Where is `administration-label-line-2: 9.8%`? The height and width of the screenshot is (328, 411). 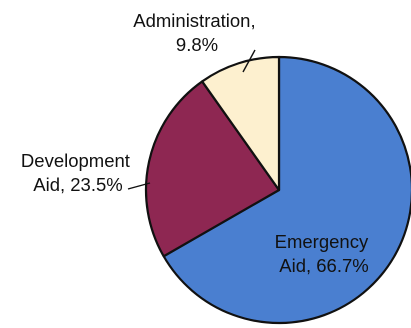 administration-label-line-2: 9.8% is located at coordinates (197, 44).